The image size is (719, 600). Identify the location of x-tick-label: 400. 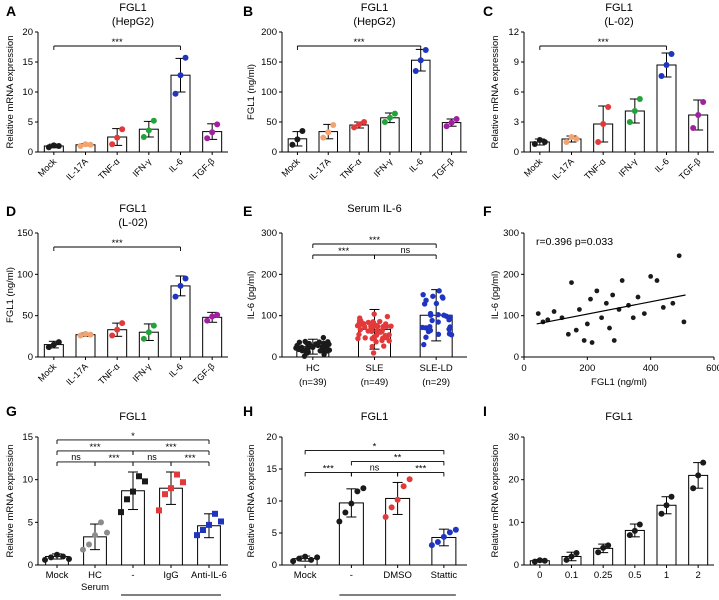
(651, 368).